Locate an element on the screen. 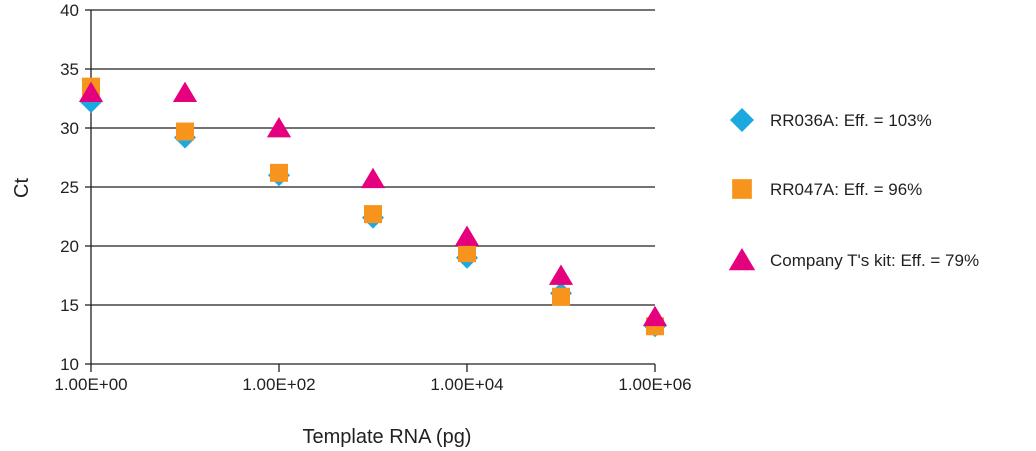  x-tick-label: 1.00E+02 is located at coordinates (278, 384).